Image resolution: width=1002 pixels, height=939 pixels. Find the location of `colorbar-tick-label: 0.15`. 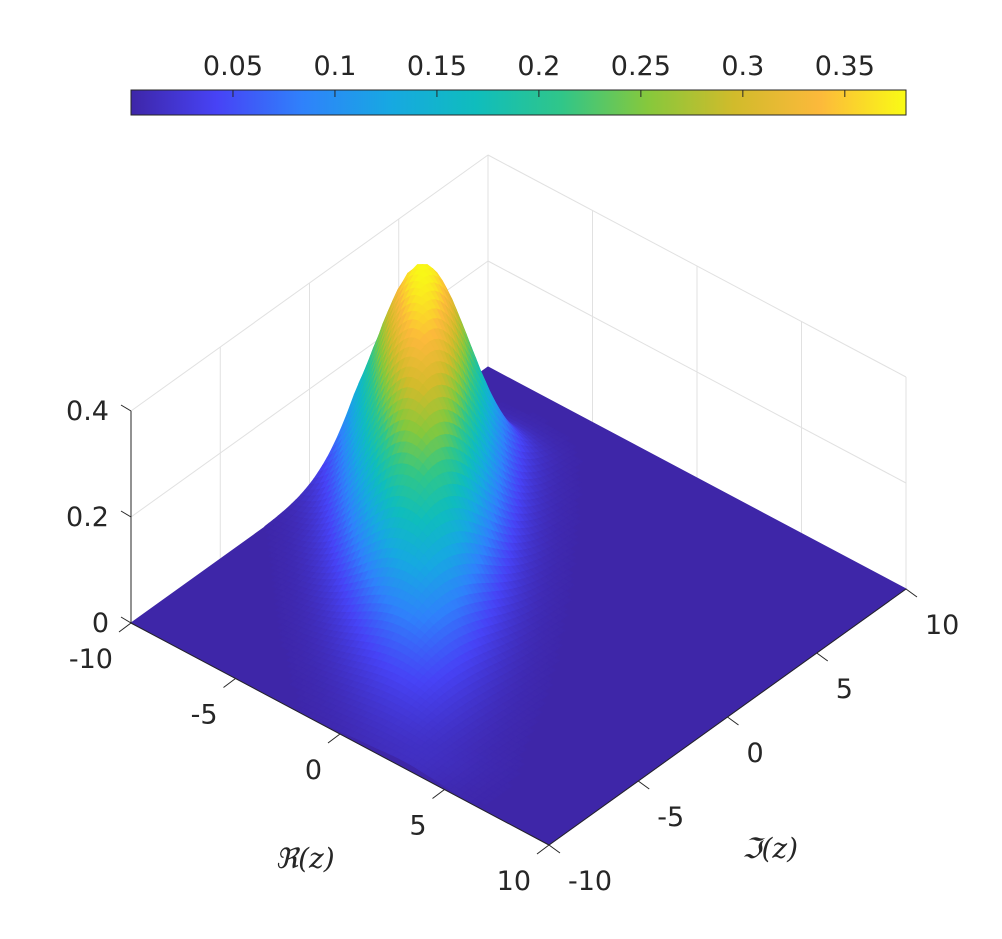

colorbar-tick-label: 0.15 is located at coordinates (437, 66).